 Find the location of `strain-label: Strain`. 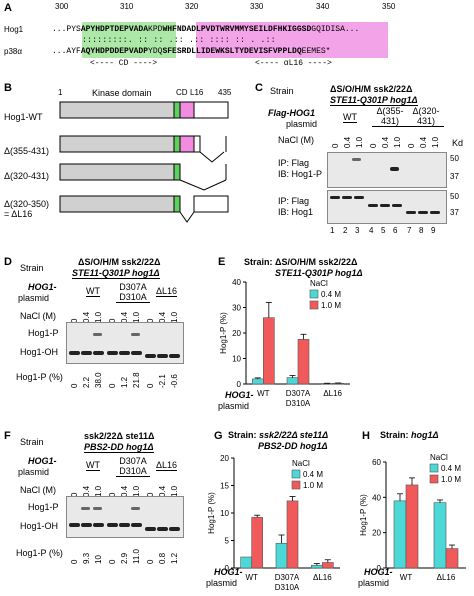

strain-label: Strain is located at coordinates (32, 442).